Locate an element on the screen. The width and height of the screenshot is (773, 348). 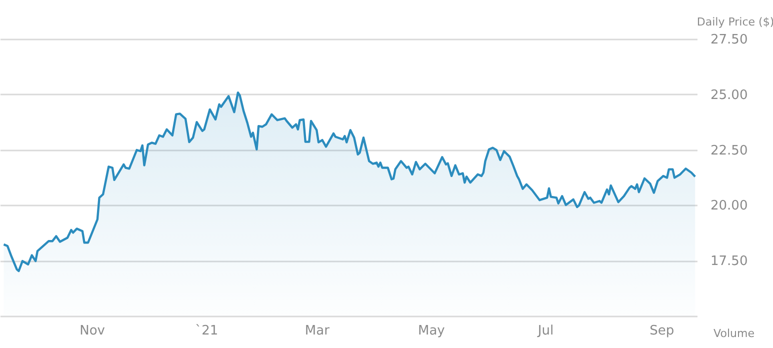
y-axis-title: Daily Price ($) is located at coordinates (734, 22).